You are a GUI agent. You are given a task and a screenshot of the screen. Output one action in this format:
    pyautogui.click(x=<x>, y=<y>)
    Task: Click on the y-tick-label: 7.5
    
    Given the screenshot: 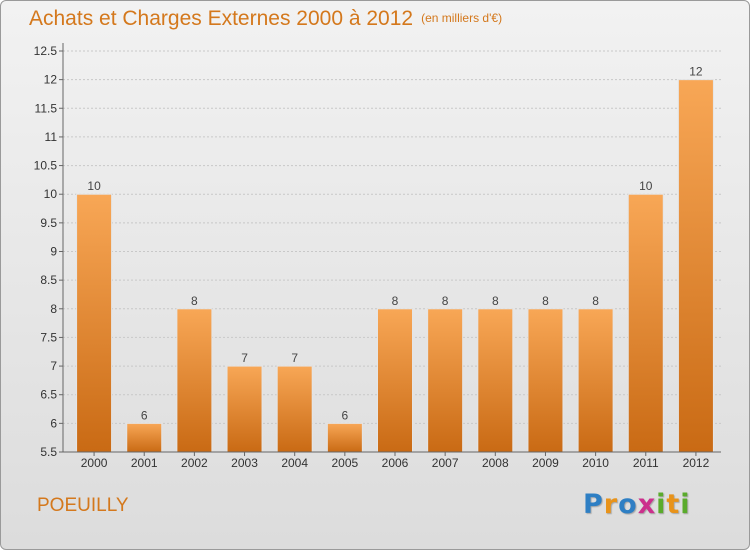 What is the action you would take?
    pyautogui.click(x=48, y=337)
    